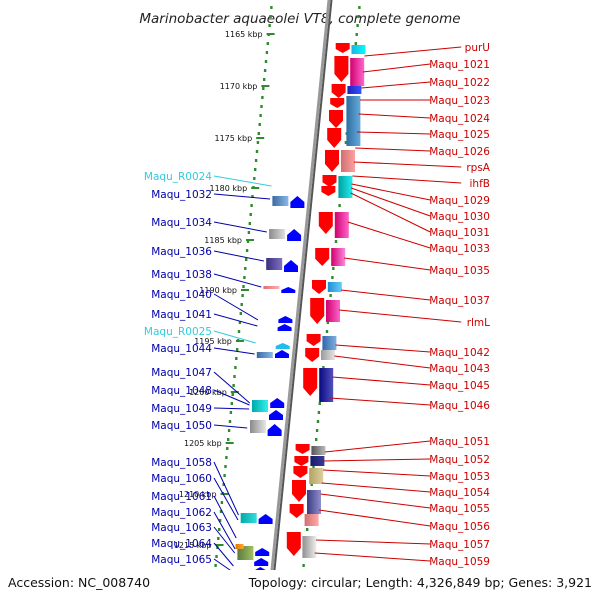 This screenshot has height=600, width=600. I want to click on gene-label-left: Maqu_1044, so click(181, 349).